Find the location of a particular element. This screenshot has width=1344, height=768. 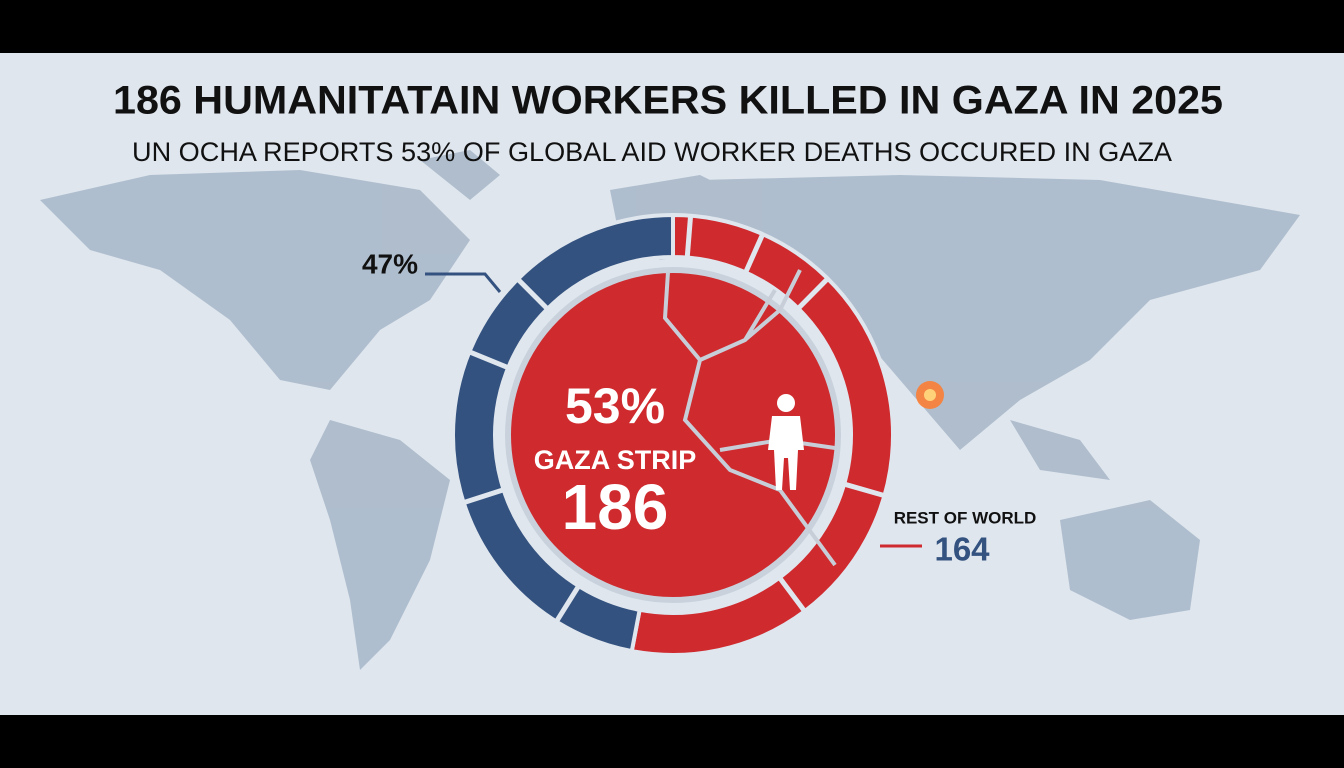

count-label: 186 is located at coordinates (615, 507).